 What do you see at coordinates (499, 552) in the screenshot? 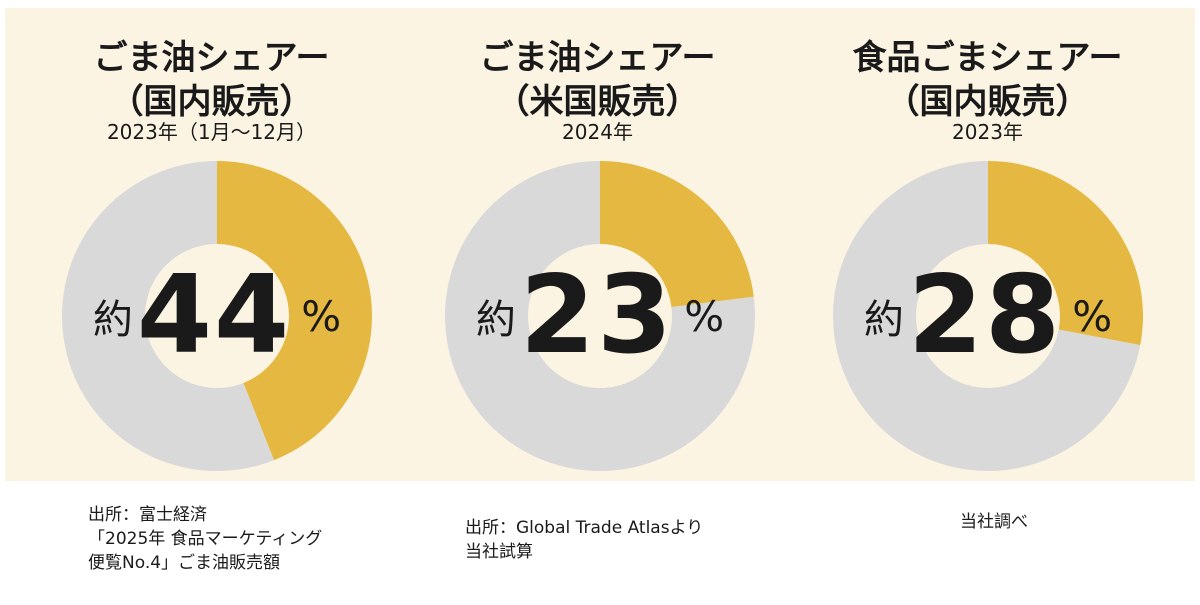
I see `source-line: 当社試算` at bounding box center [499, 552].